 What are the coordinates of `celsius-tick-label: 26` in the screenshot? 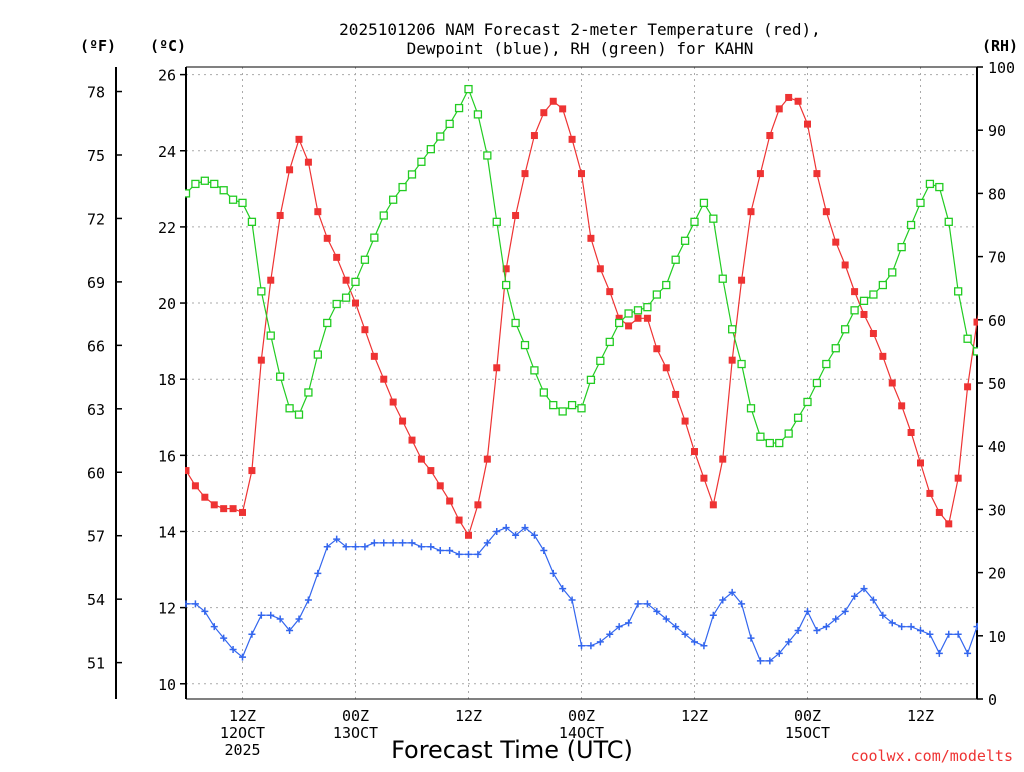 It's located at (167, 76).